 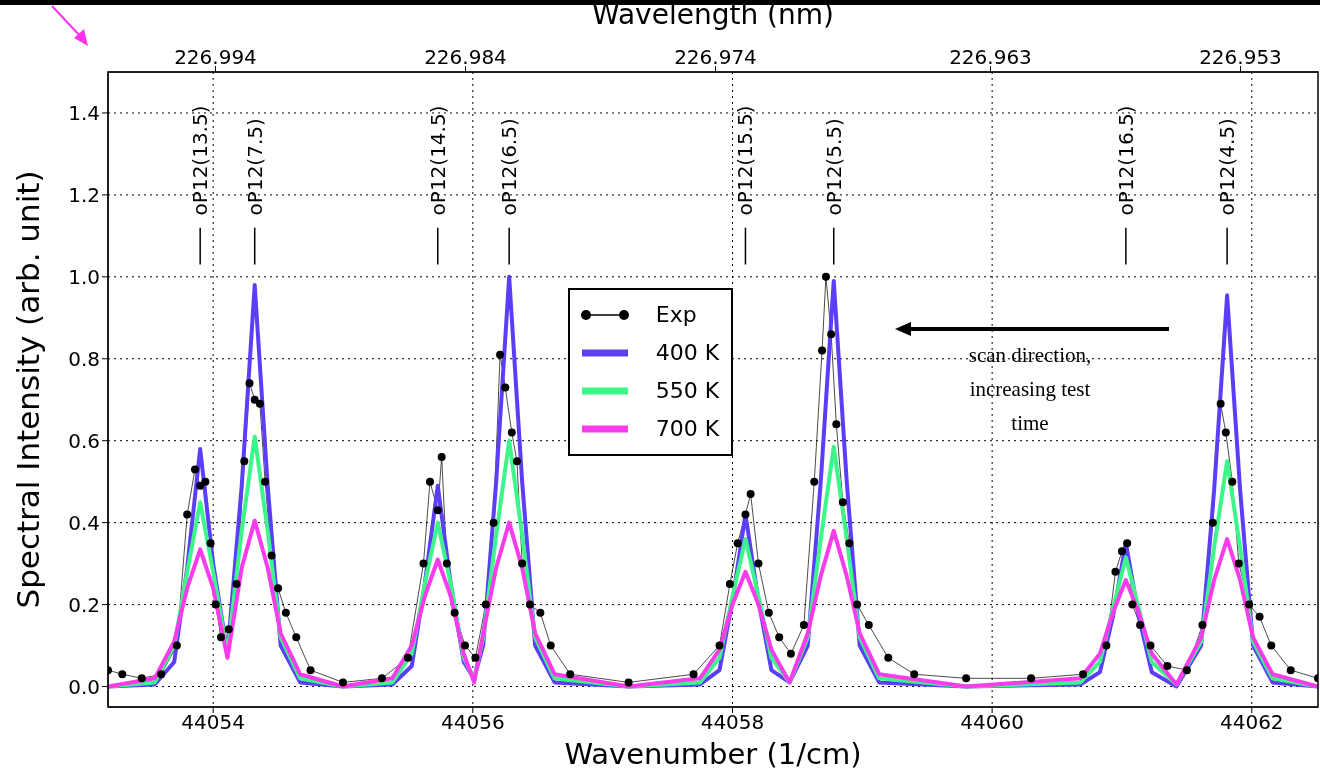 What do you see at coordinates (84, 686) in the screenshot?
I see `y-tick-label: 0.0` at bounding box center [84, 686].